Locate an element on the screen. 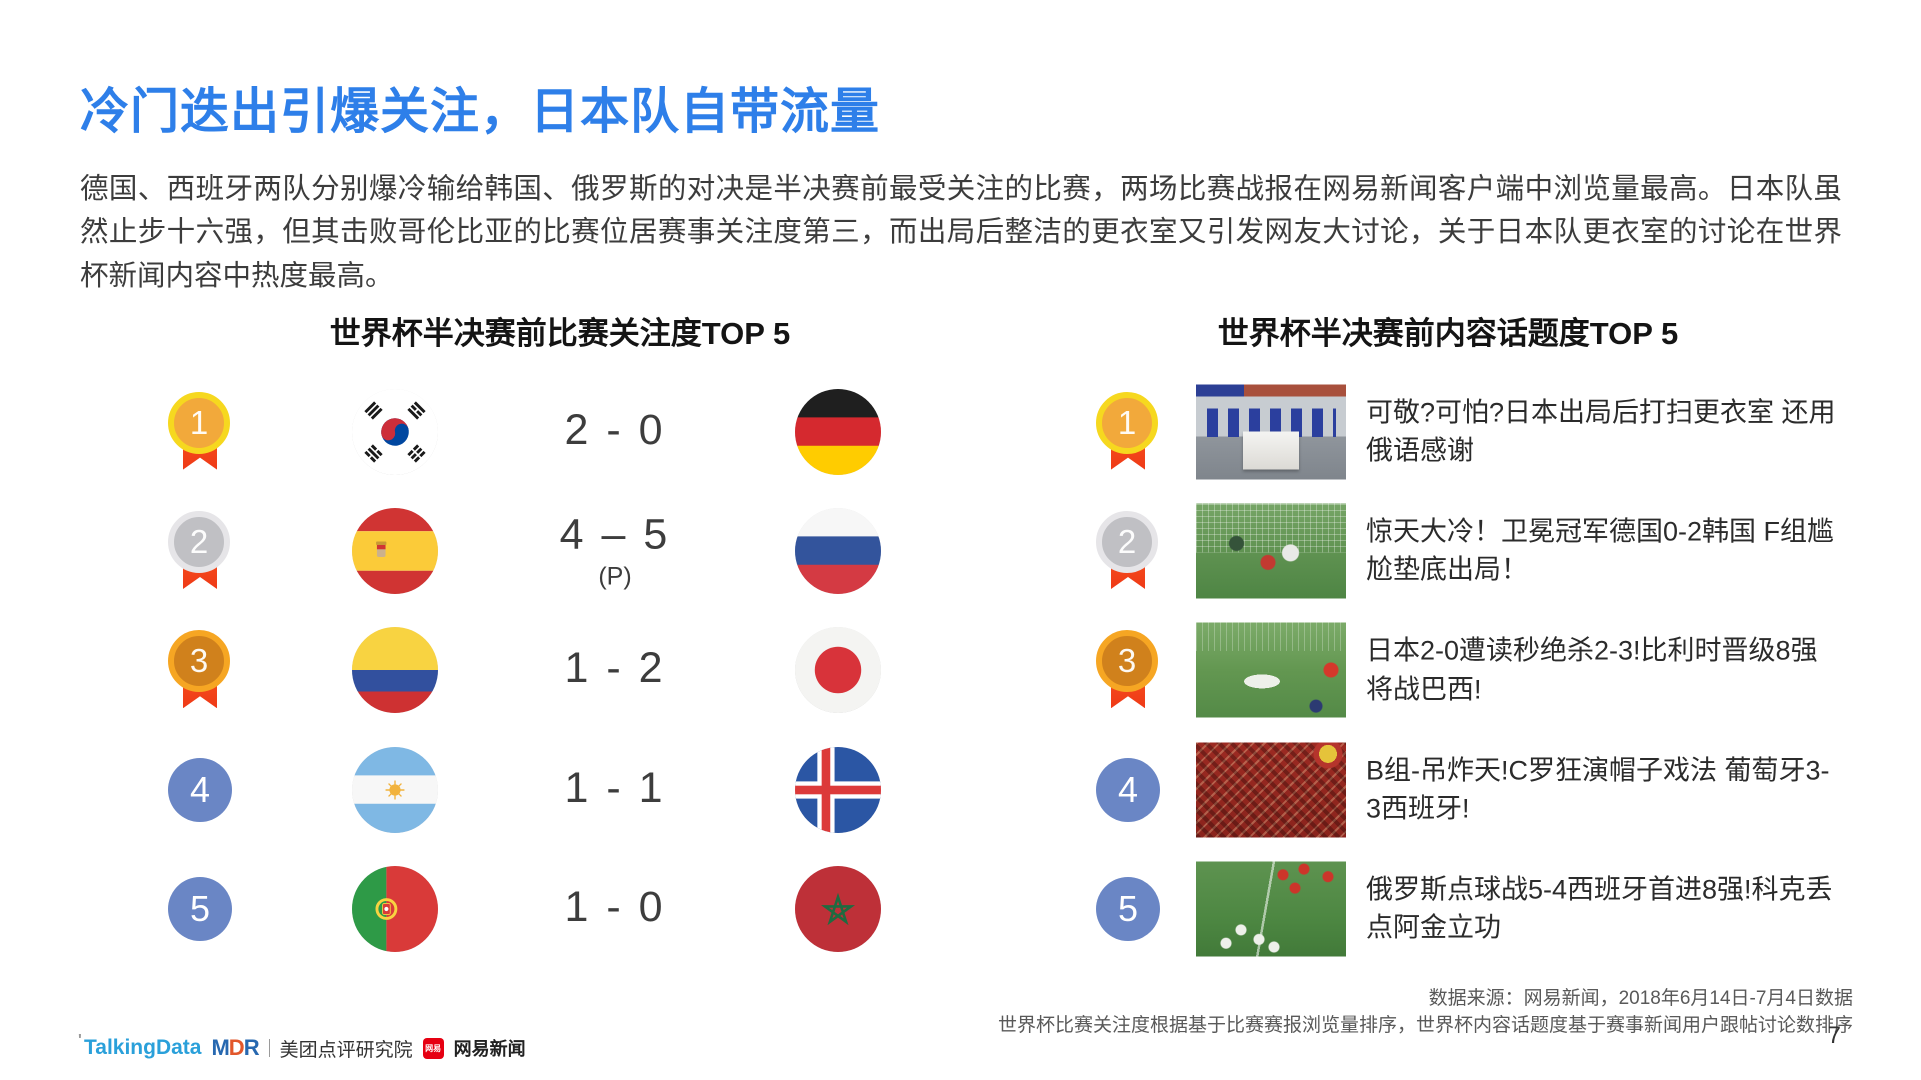 This screenshot has width=1921, height=1080. news-headline: 俄罗斯点球战5-4西班牙首进8强!科克丢点阿金立功 is located at coordinates (1599, 908).